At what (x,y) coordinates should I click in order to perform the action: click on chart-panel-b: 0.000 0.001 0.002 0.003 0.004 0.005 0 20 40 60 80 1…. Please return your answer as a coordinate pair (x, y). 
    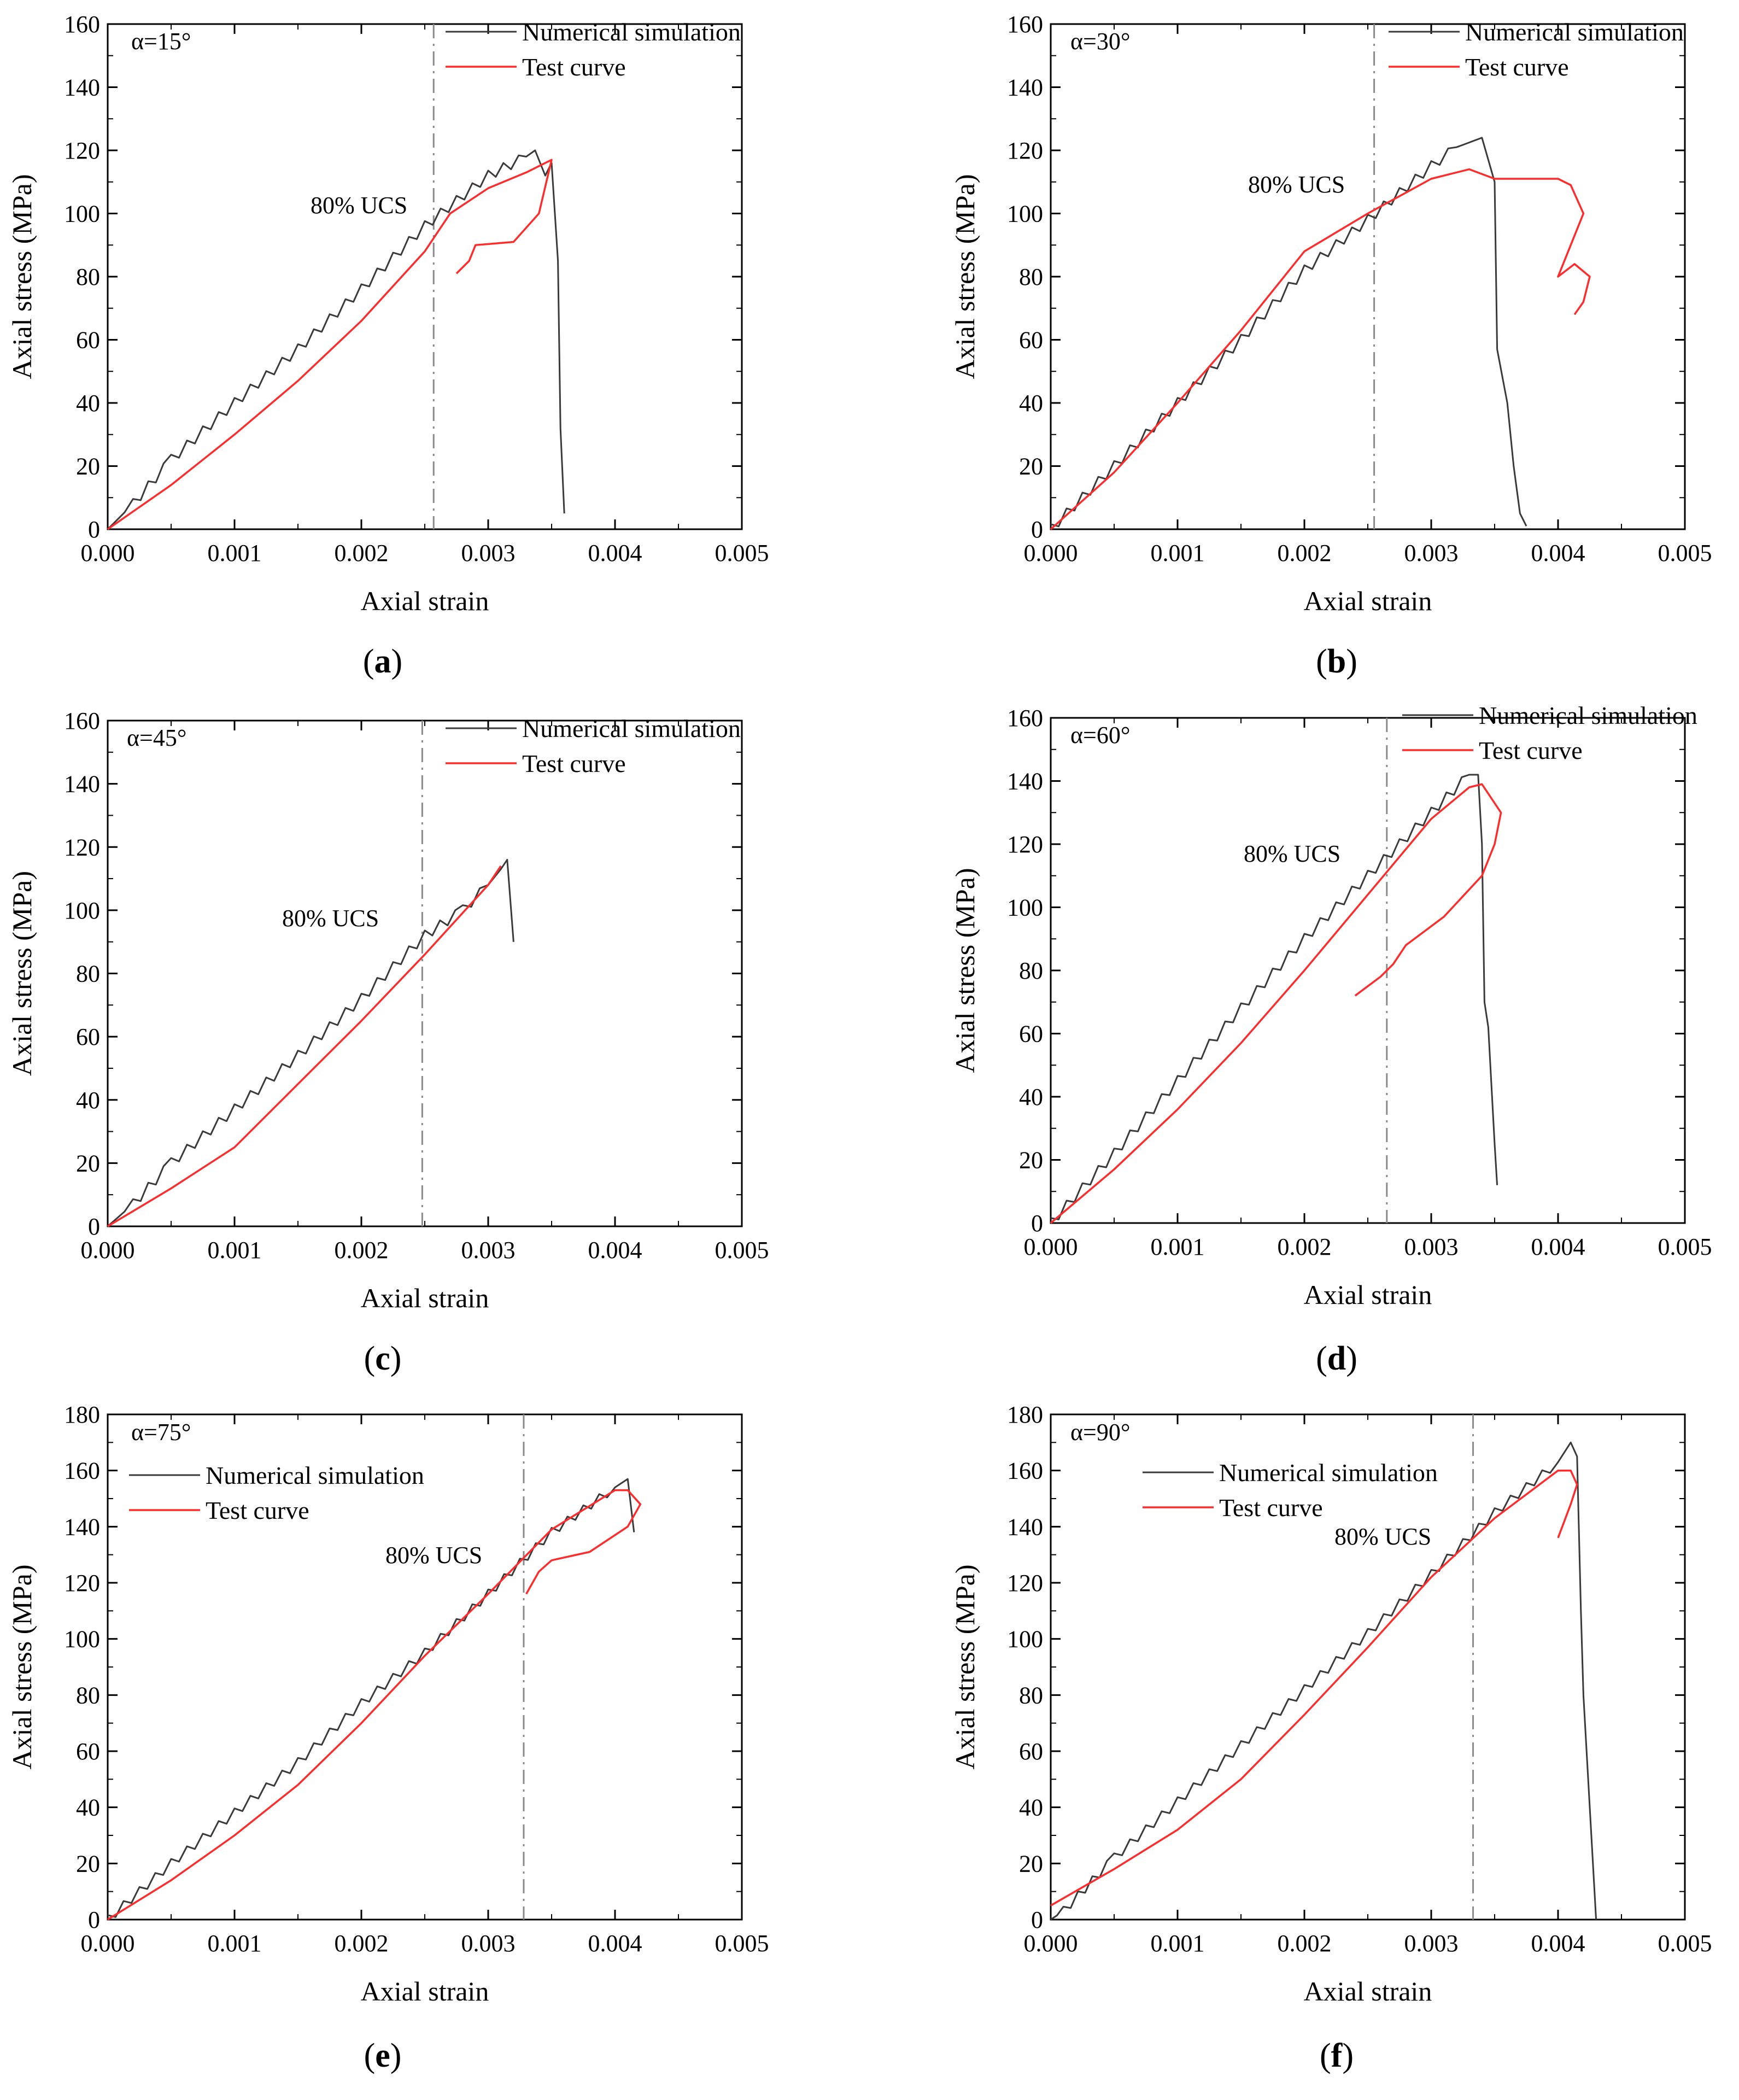
    Looking at the image, I should click on (1331, 345).